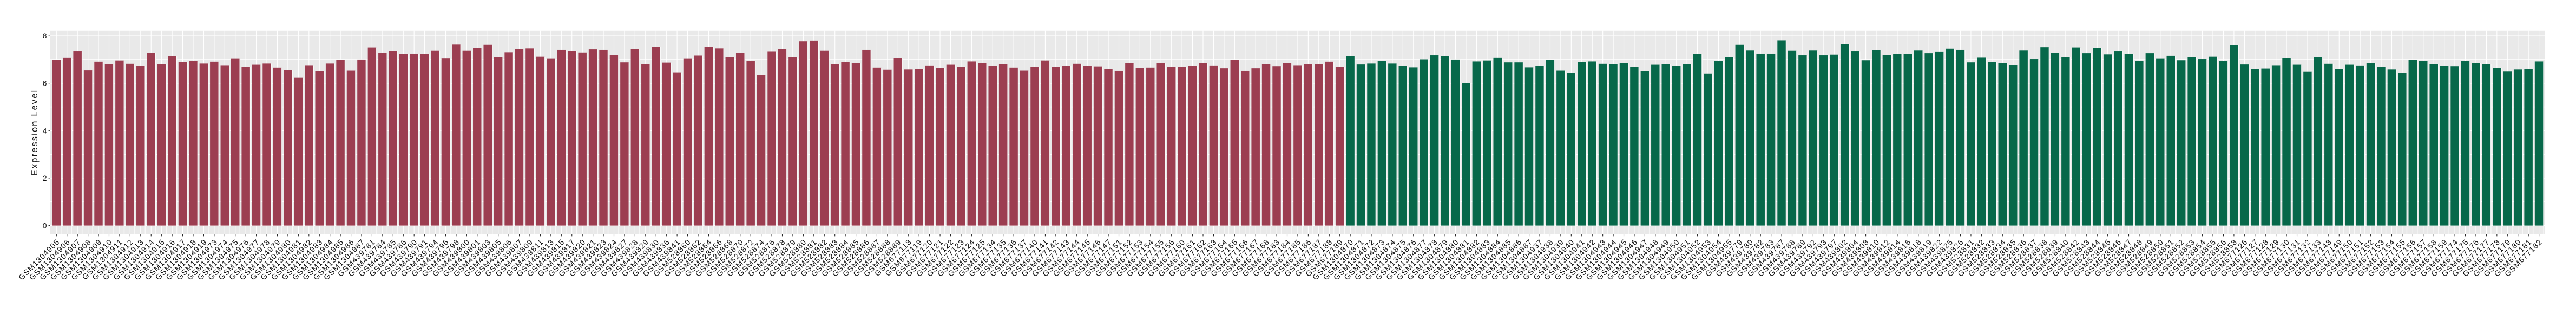  I want to click on svg-text: 4, so click(45, 130).